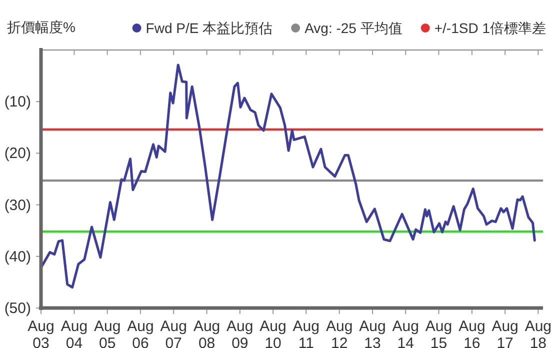 This screenshot has width=554, height=348. What do you see at coordinates (405, 333) in the screenshot?
I see `x-tick-label: Aug 14` at bounding box center [405, 333].